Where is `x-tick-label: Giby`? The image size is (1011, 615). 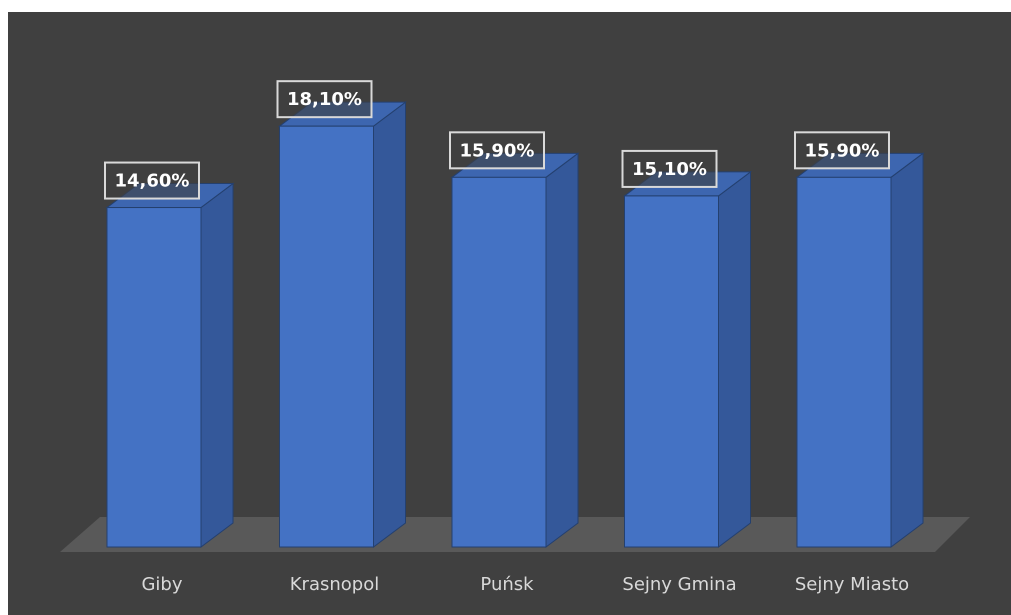
x-tick-label: Giby is located at coordinates (161, 584).